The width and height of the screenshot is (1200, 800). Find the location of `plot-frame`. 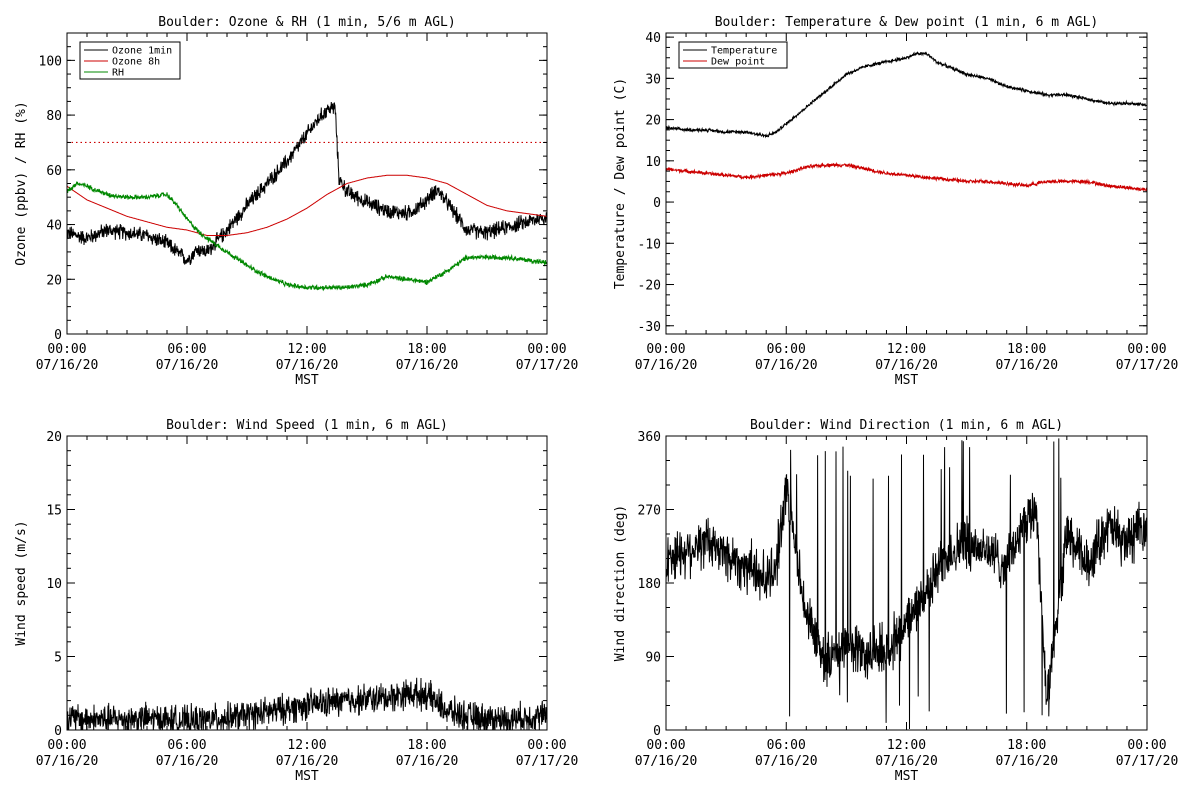

plot-frame is located at coordinates (307, 583).